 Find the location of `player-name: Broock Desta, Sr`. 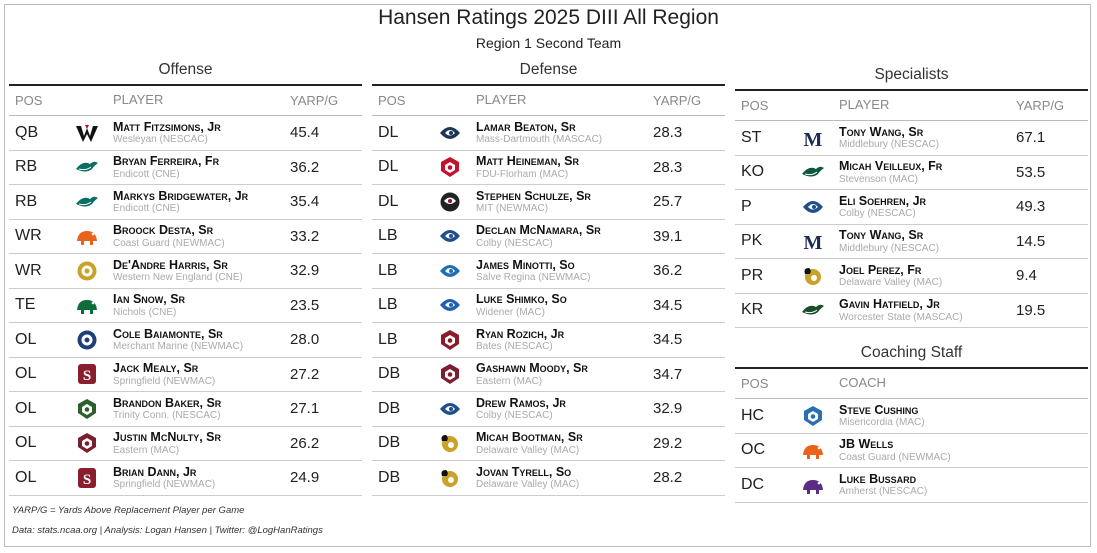

player-name: Broock Desta, Sr is located at coordinates (163, 230).